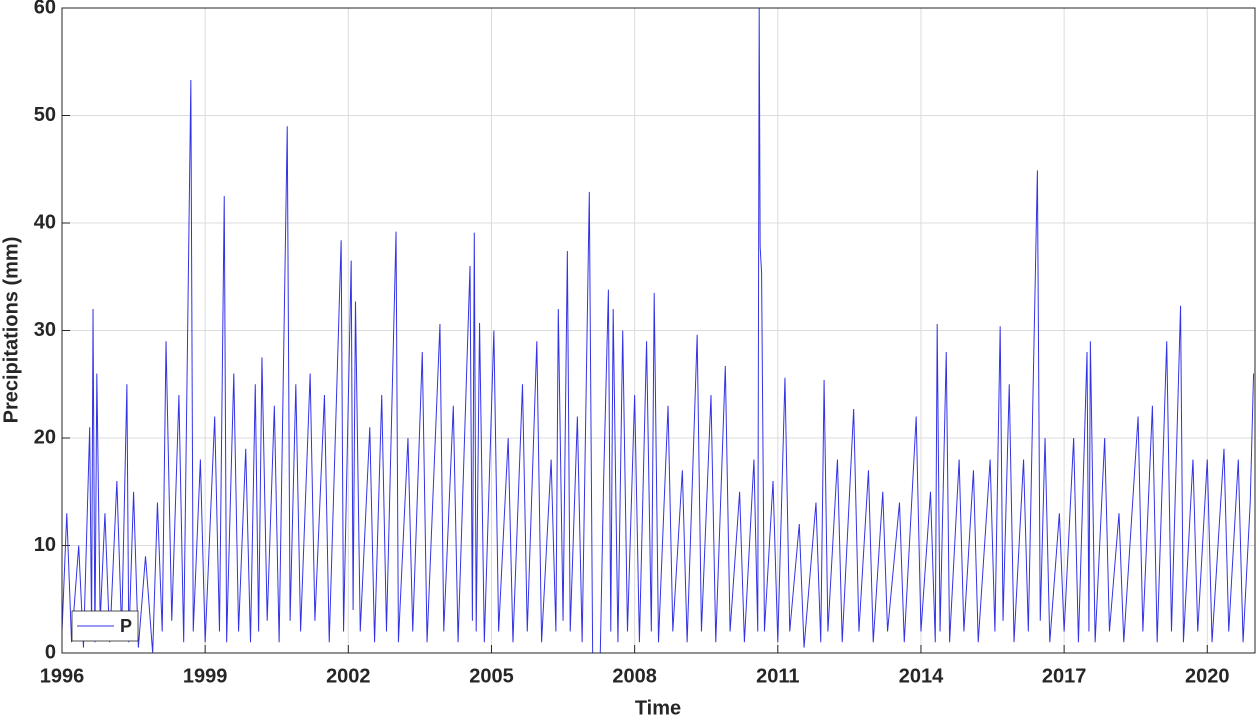 This screenshot has width=1257, height=719. I want to click on y-tick-label: 0, so click(50, 652).